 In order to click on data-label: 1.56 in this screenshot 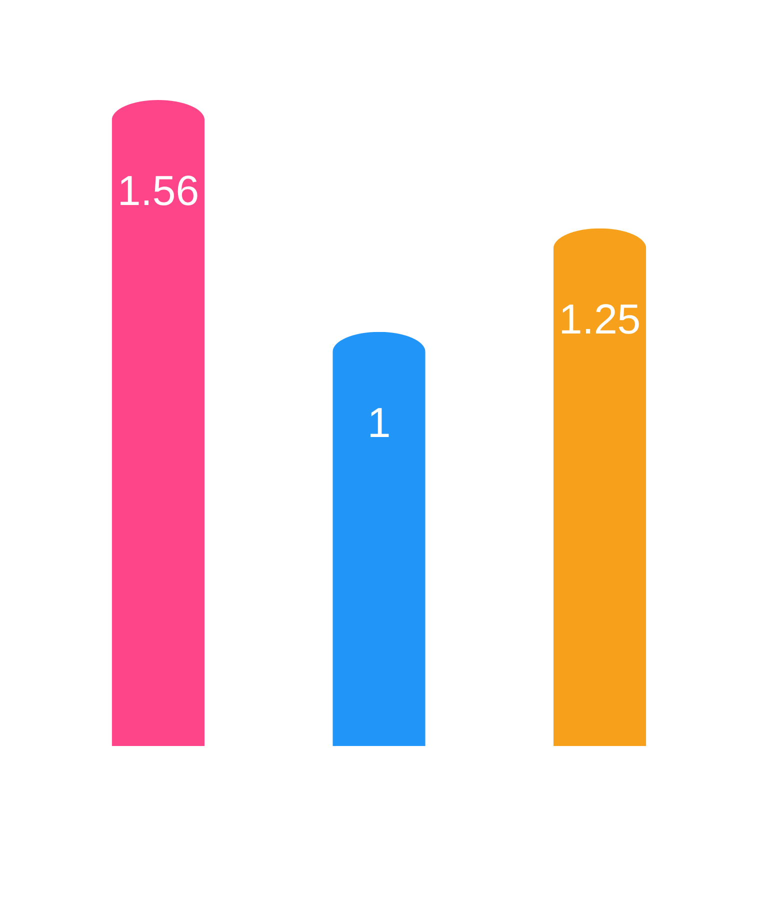, I will do `click(158, 190)`.